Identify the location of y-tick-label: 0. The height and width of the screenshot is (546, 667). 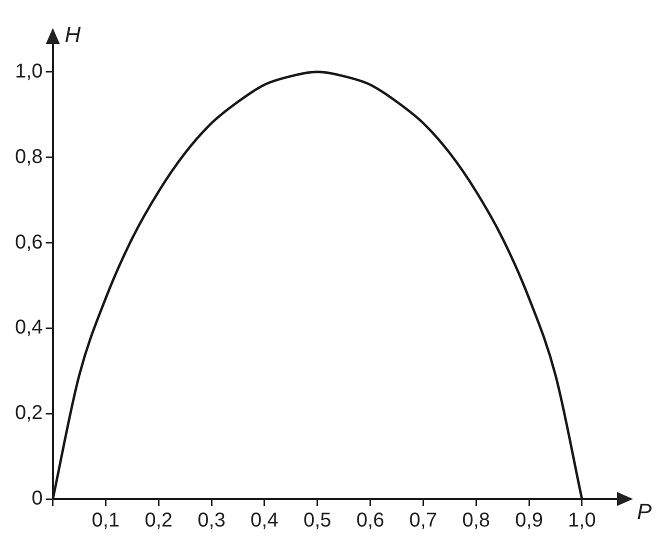
(37, 499).